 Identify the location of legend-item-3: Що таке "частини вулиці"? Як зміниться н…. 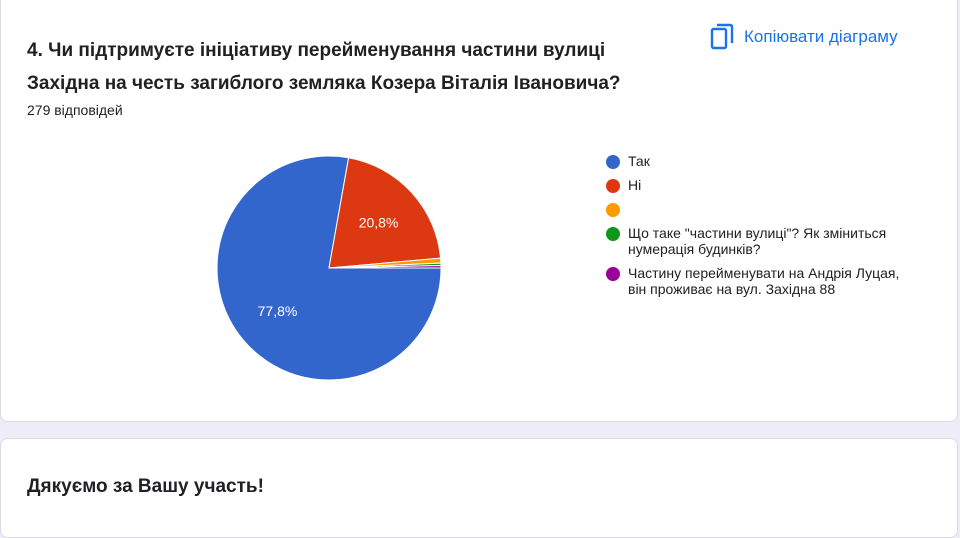
(756, 241).